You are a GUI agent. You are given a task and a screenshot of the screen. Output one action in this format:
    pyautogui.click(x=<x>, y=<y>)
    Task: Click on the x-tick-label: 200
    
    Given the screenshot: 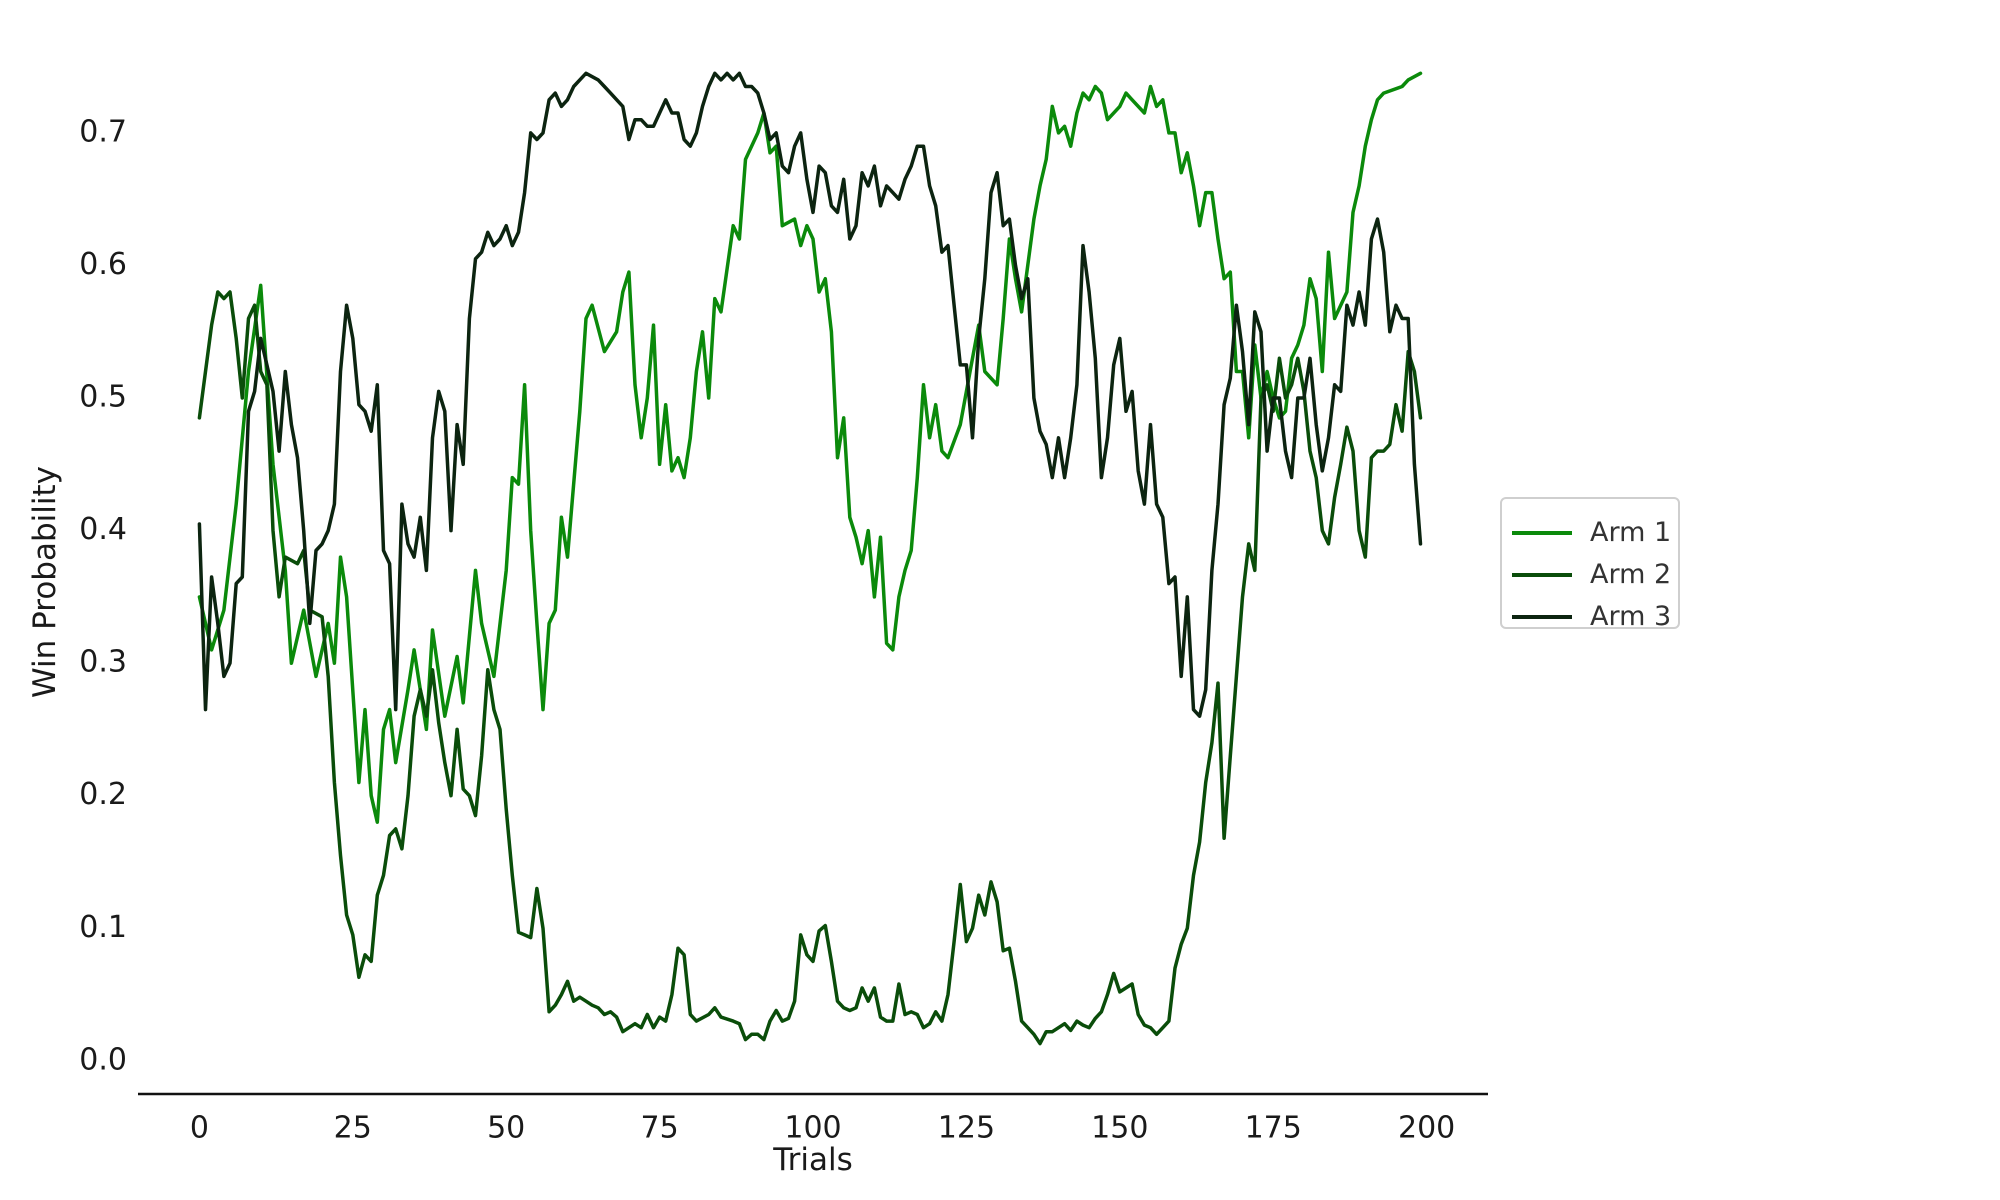 What is the action you would take?
    pyautogui.click(x=1426, y=1128)
    